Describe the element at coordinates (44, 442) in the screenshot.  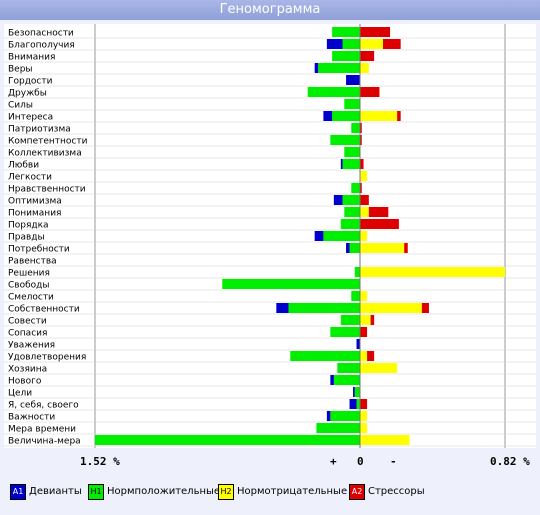
I see `category-label: Величина-мера` at that location.